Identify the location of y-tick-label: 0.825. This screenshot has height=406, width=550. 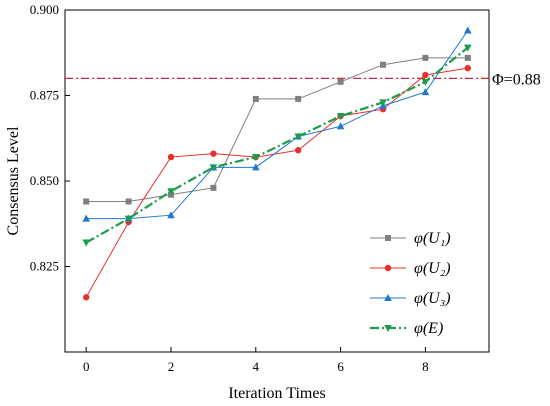
(44, 266).